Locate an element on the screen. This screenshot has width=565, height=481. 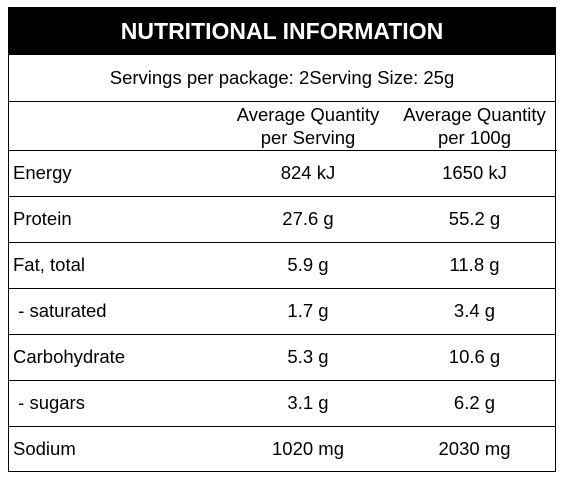
panel-title: NUTRITIONAL INFORMATION is located at coordinates (282, 31).